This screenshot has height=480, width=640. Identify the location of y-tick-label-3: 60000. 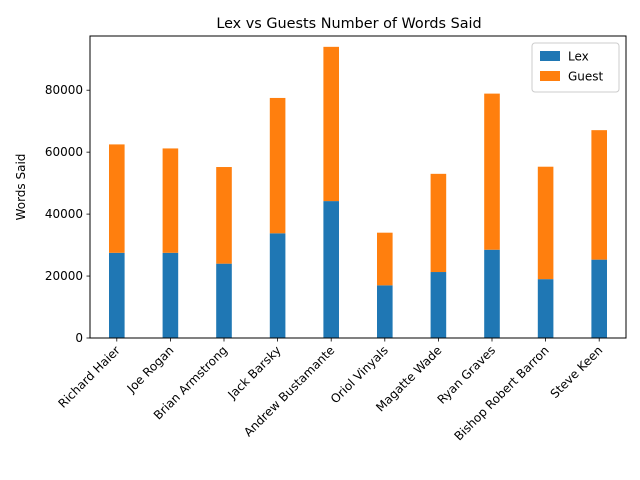
(64, 152).